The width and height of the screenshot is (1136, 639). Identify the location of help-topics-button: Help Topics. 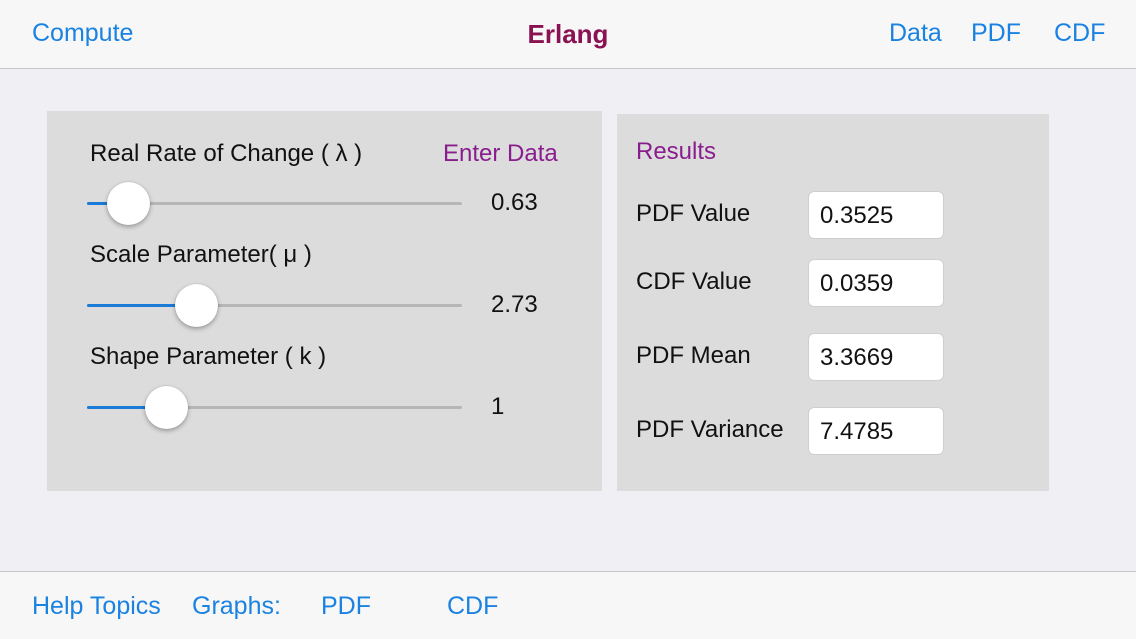
(96, 606).